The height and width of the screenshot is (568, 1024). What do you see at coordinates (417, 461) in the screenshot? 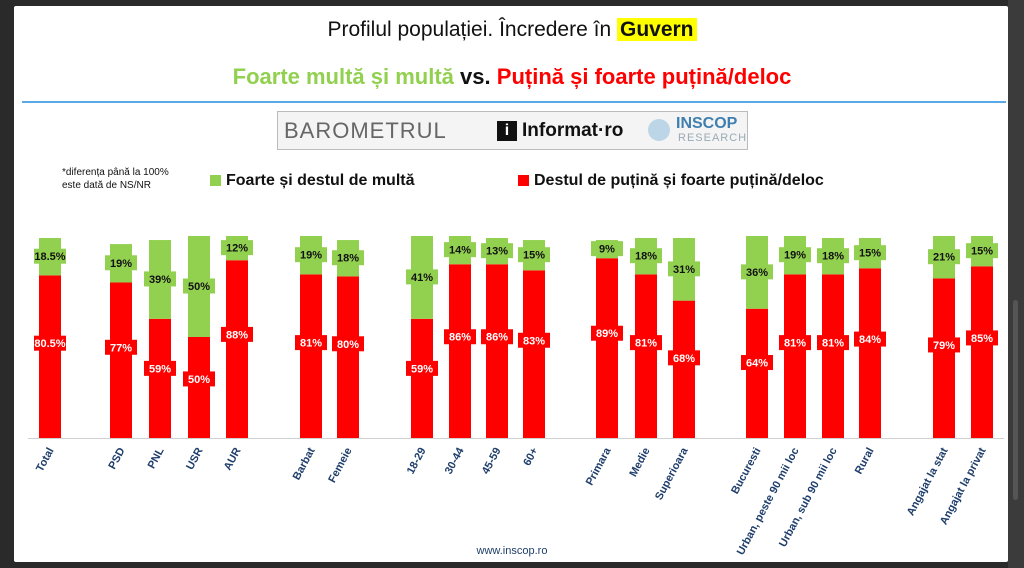
I see `x-tick-label-7: 18-29` at bounding box center [417, 461].